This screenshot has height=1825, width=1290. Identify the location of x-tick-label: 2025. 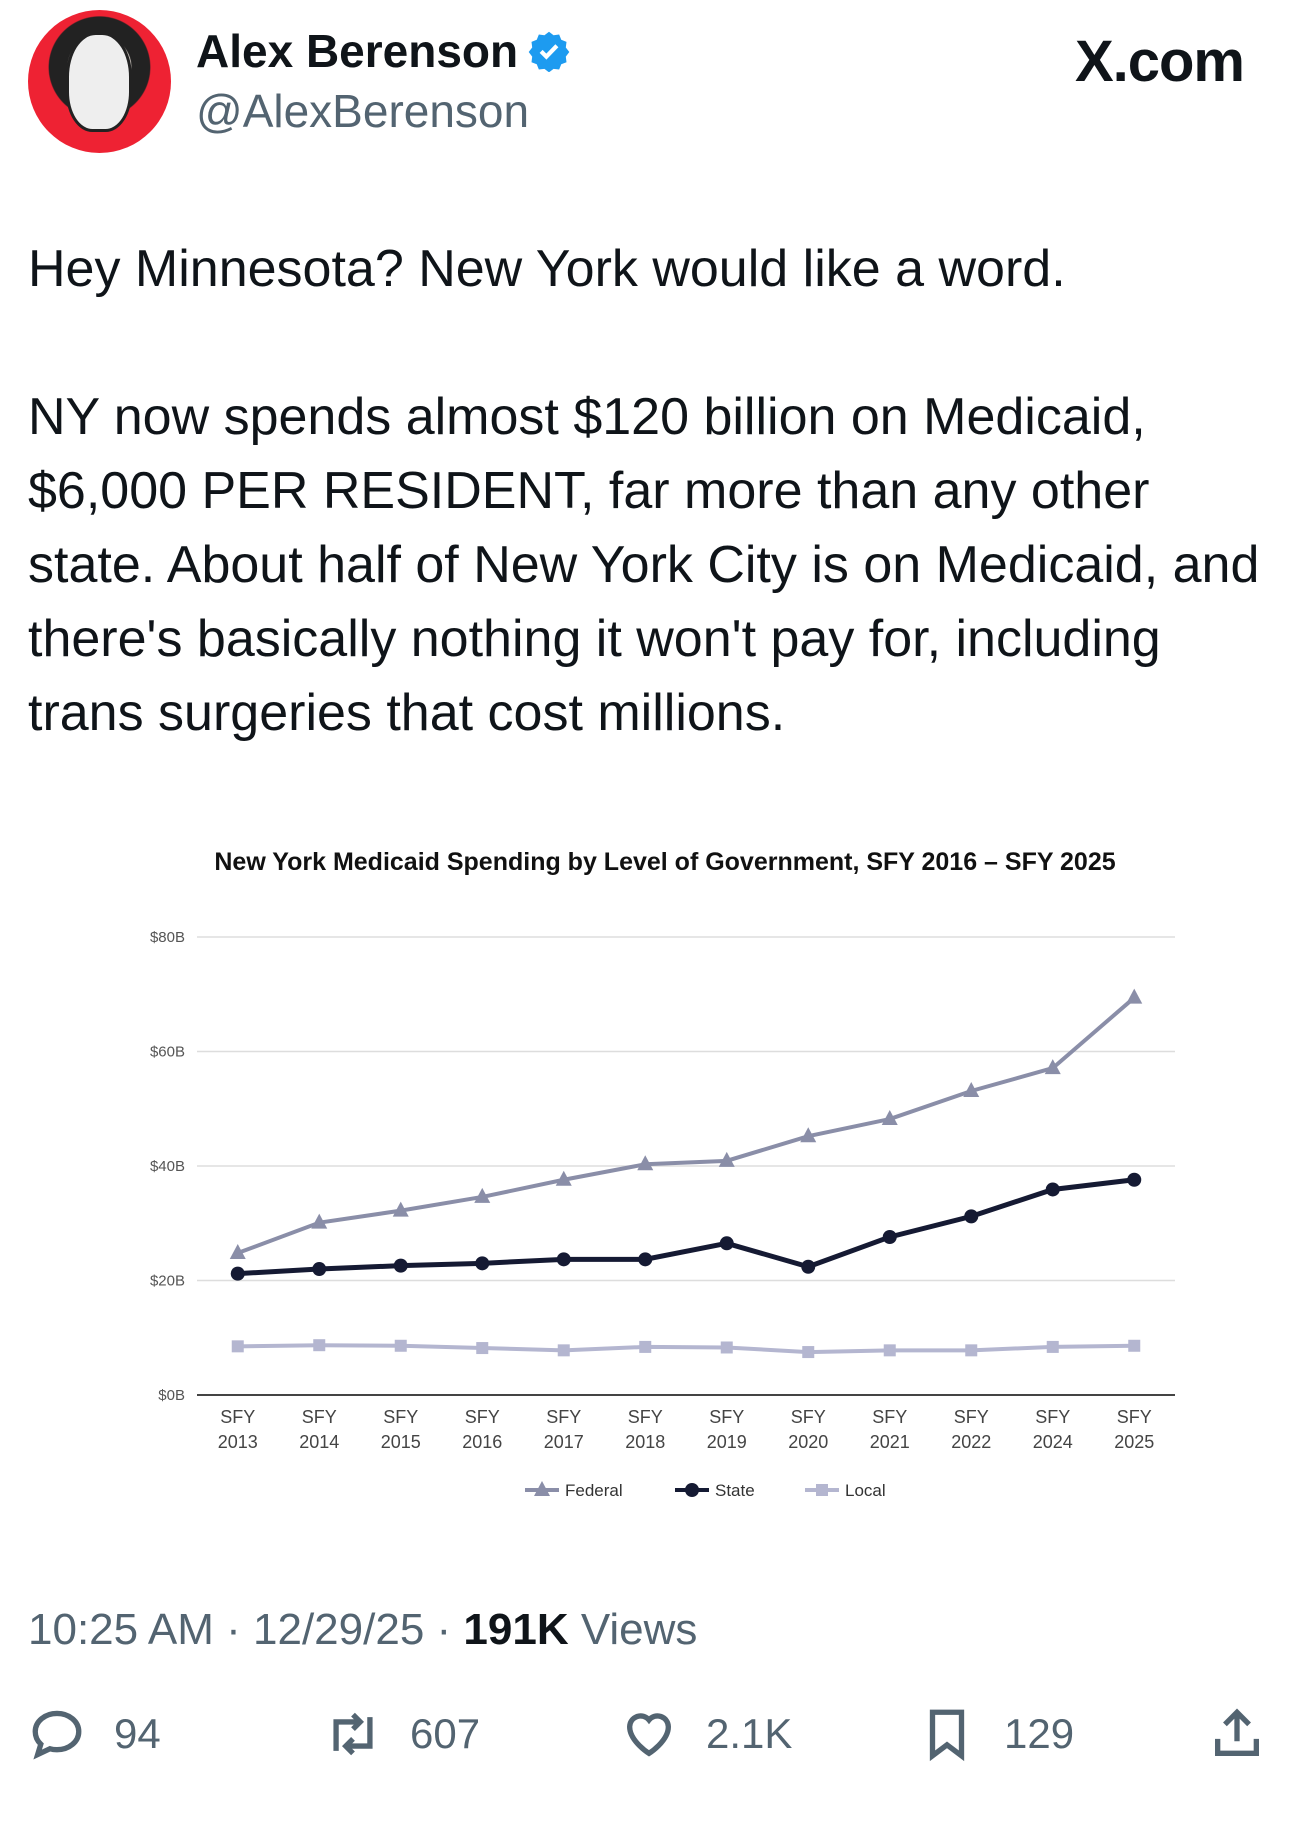
(1134, 1442).